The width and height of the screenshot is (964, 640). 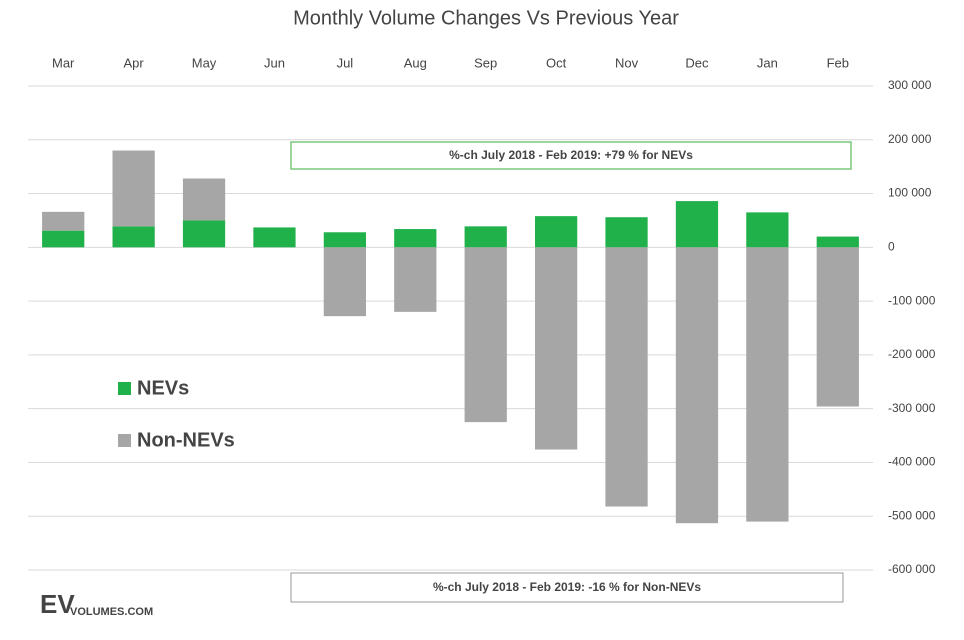 What do you see at coordinates (163, 388) in the screenshot?
I see `legend-label: NEVs` at bounding box center [163, 388].